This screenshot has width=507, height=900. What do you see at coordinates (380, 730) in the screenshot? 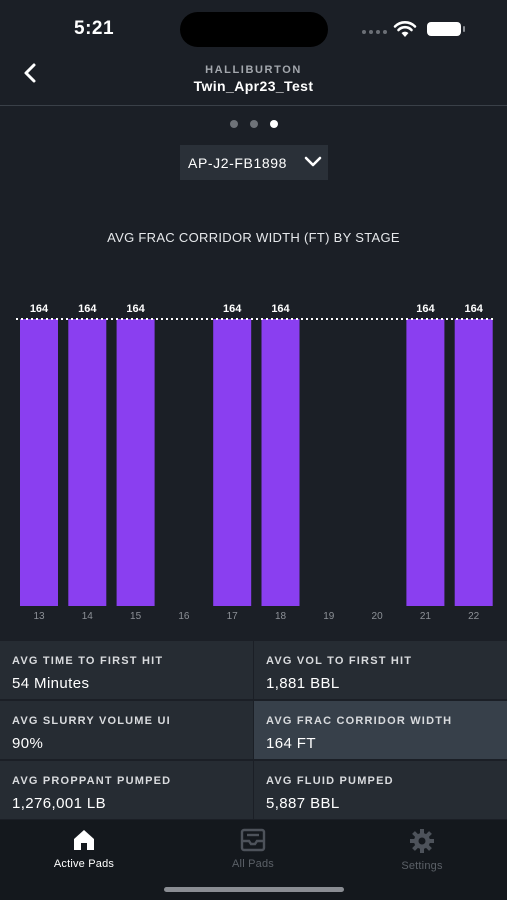
I see `stat-tile: AVG FRAC CORRIDOR WIDTH 164 FT` at bounding box center [380, 730].